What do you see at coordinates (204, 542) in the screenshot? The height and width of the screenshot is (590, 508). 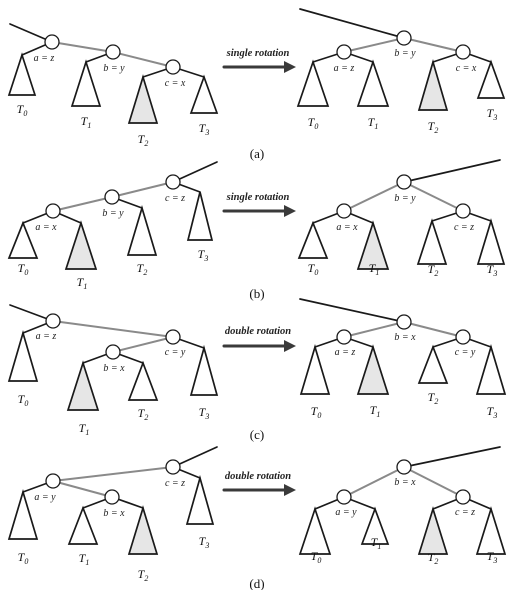 I see `panel-d-before-subtree-label-3: T3` at bounding box center [204, 542].